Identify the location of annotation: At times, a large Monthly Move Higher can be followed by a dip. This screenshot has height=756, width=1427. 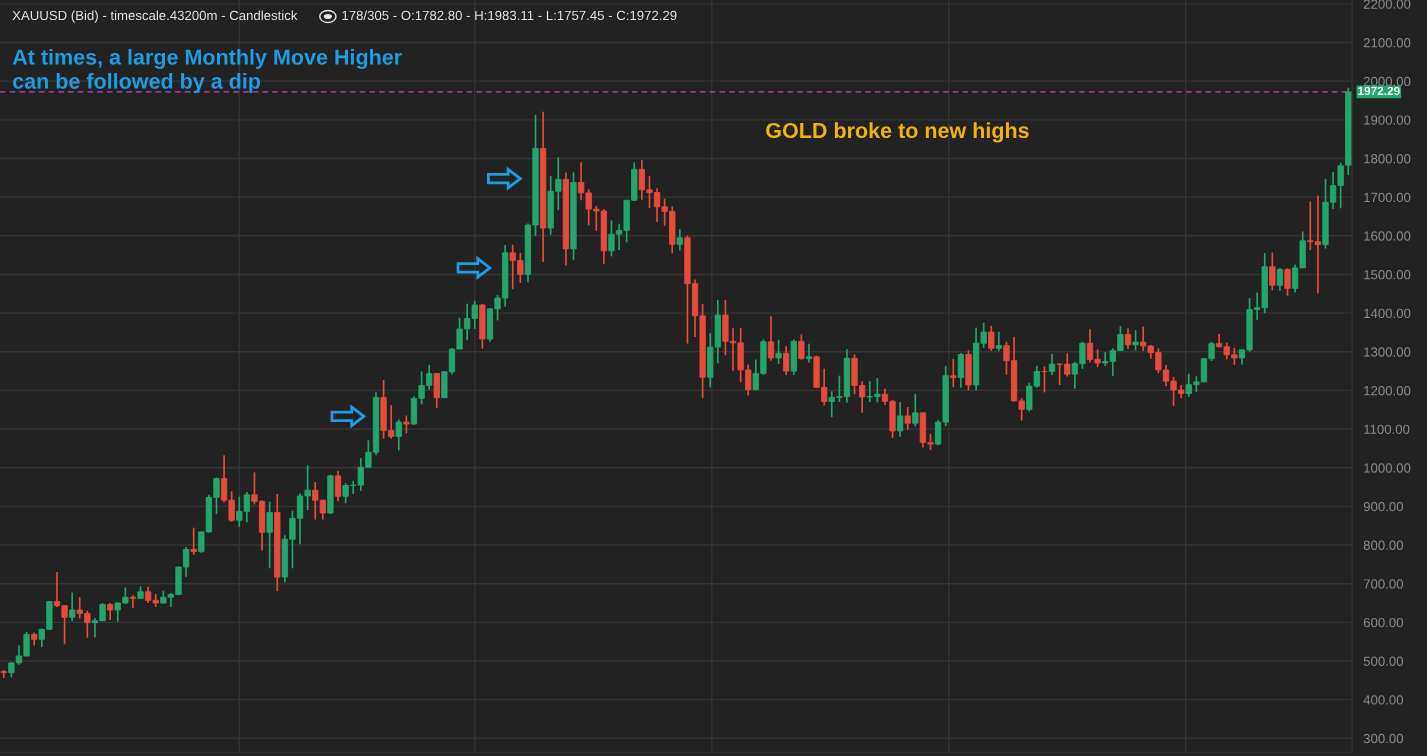
(207, 71).